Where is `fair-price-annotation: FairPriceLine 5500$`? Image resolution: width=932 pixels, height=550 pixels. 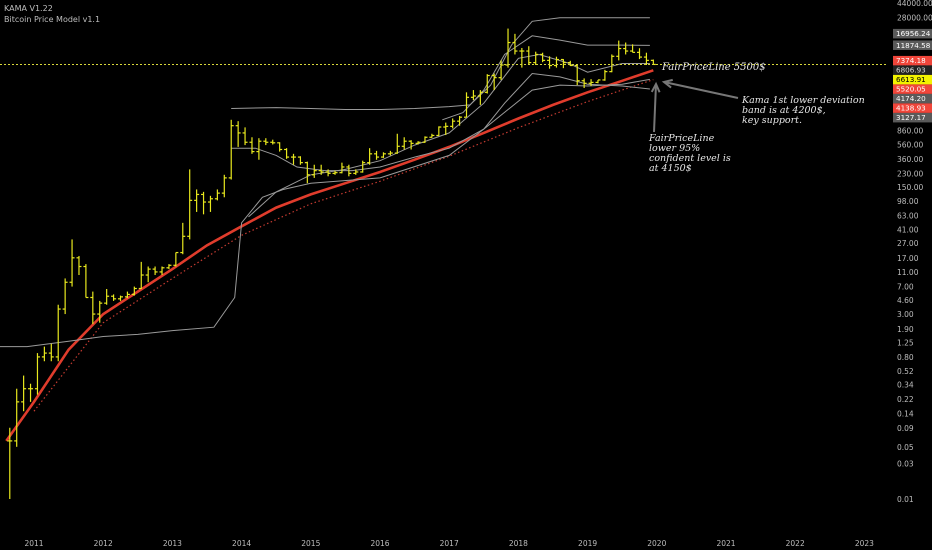 fair-price-annotation: FairPriceLine 5500$ is located at coordinates (714, 67).